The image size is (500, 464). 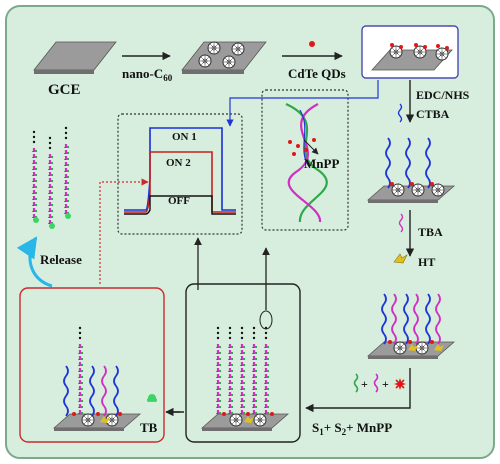 What do you see at coordinates (34, 262) in the screenshot?
I see `release-arrow` at bounding box center [34, 262].